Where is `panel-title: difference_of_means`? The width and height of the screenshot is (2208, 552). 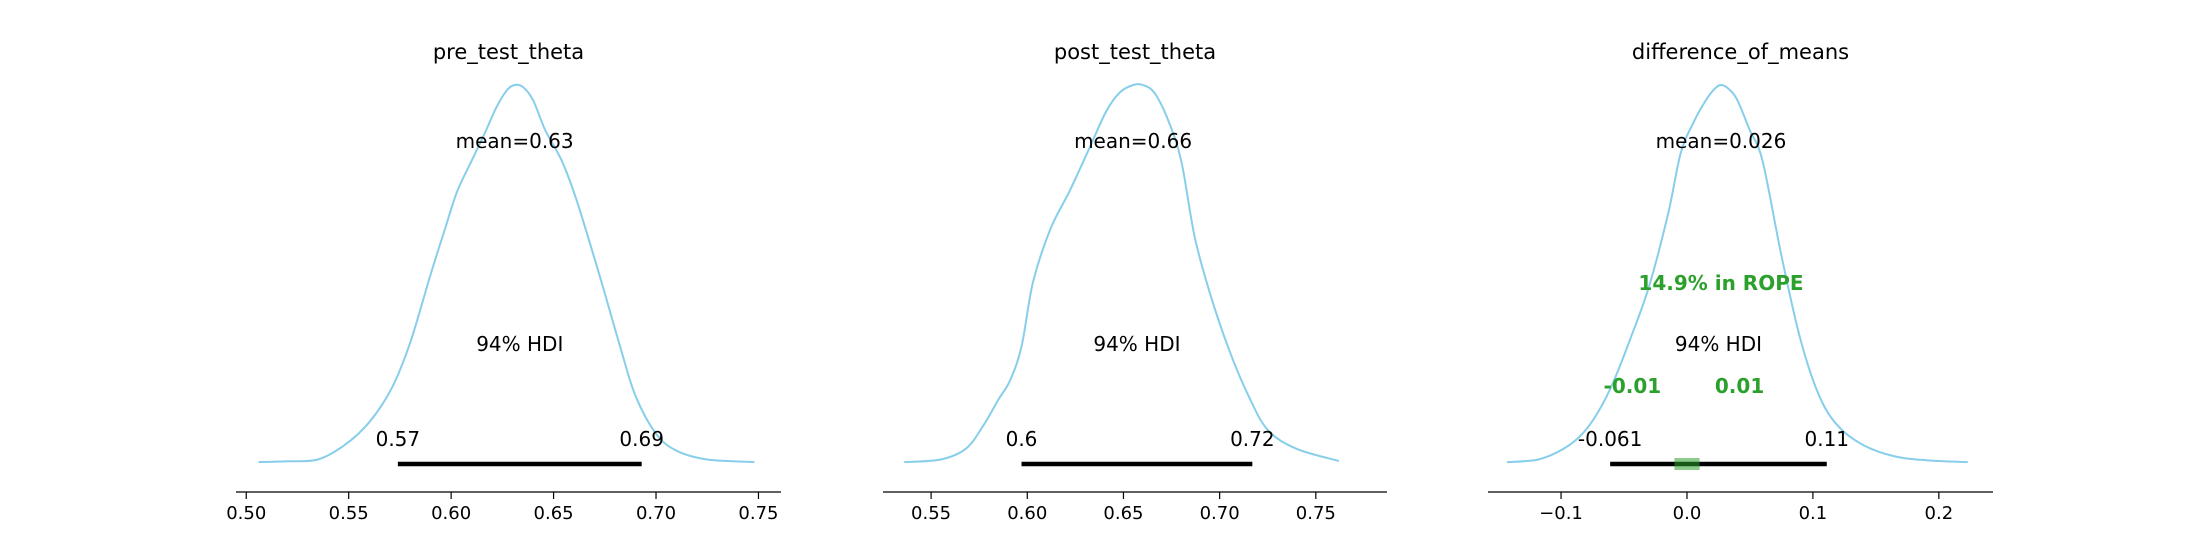
panel-title: difference_of_means is located at coordinates (1740, 52).